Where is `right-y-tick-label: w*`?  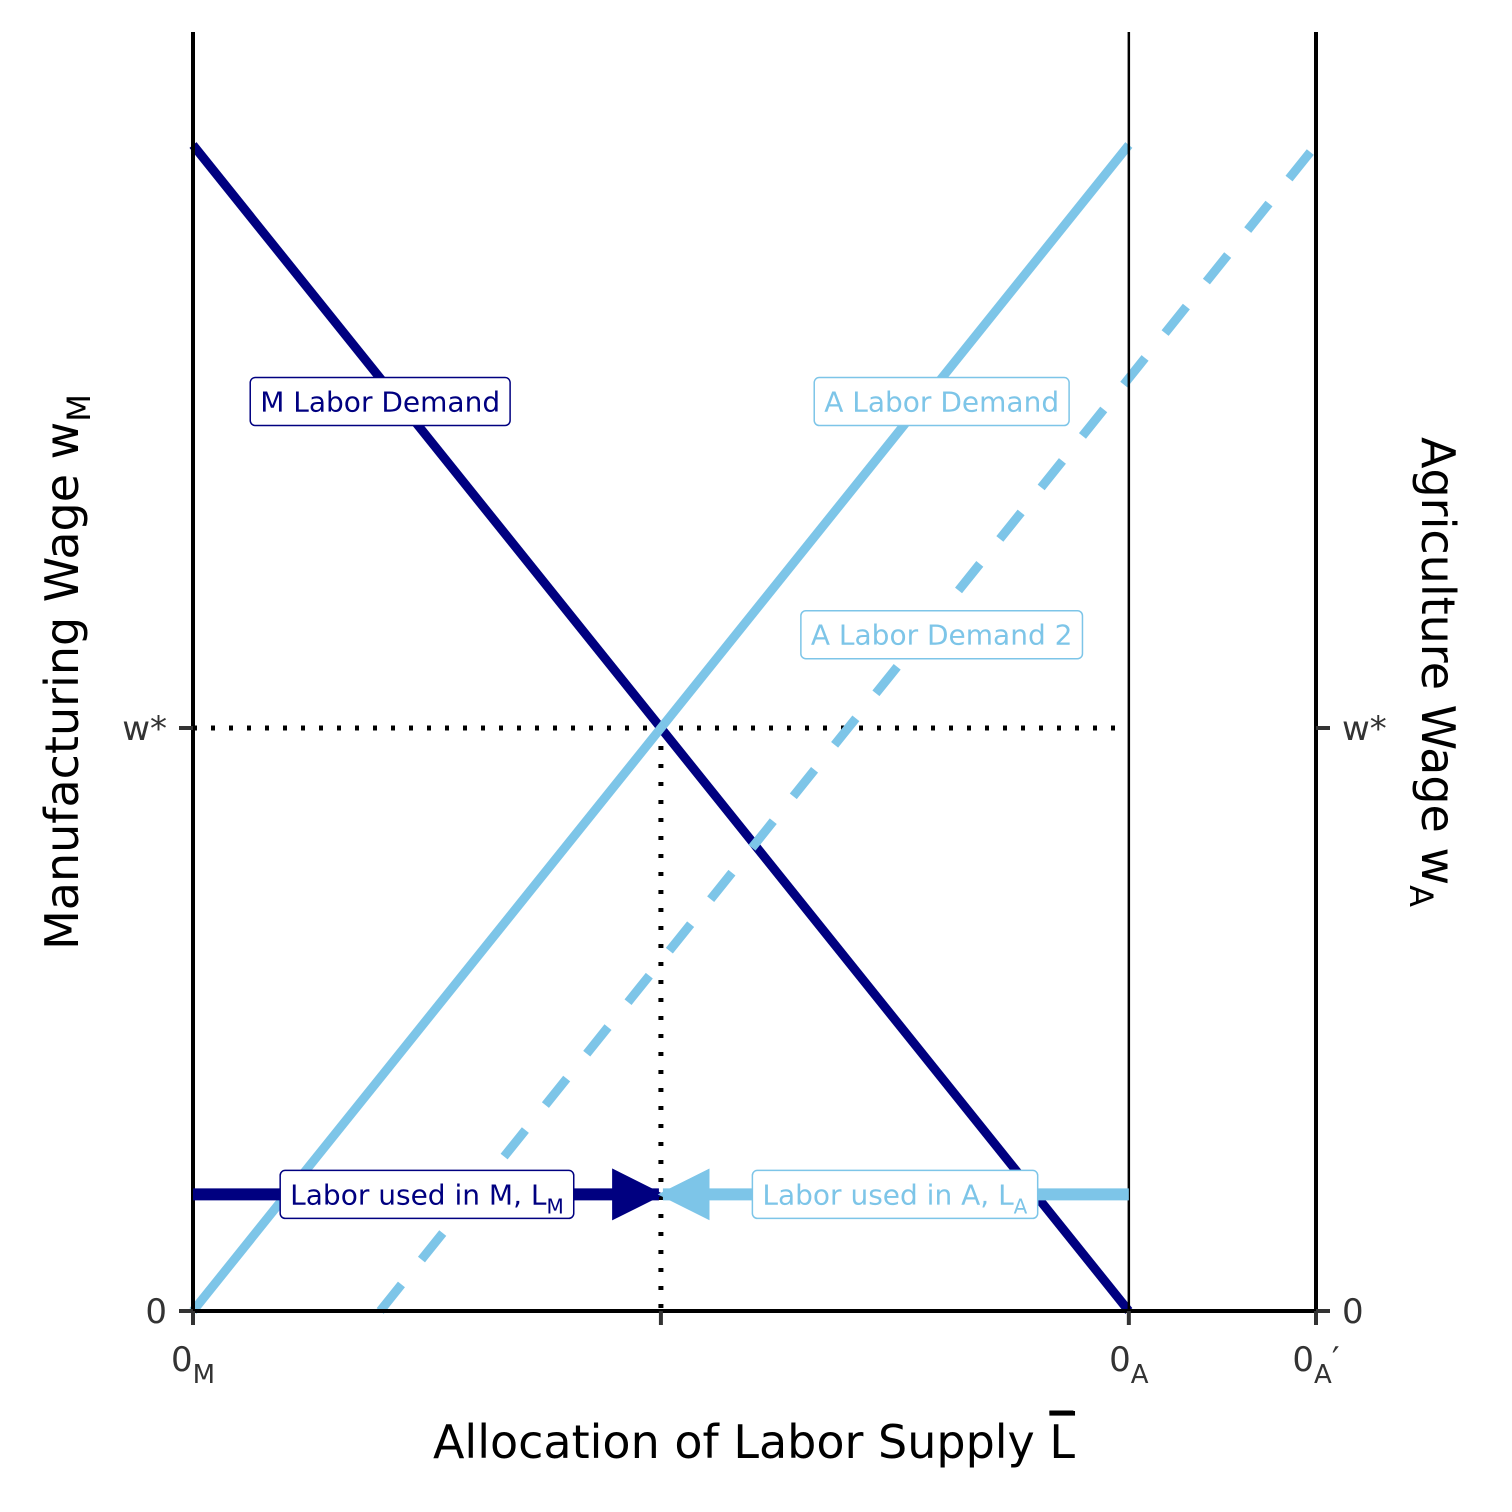
right-y-tick-label: w* is located at coordinates (1364, 729).